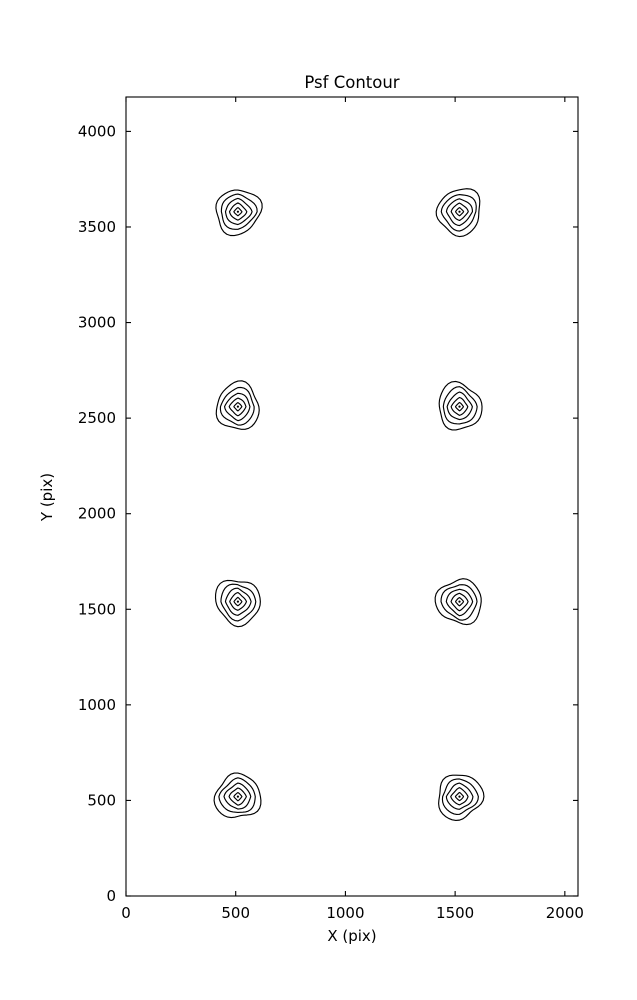 This screenshot has width=637, height=1000. I want to click on x-tick-label: 1500, so click(455, 913).